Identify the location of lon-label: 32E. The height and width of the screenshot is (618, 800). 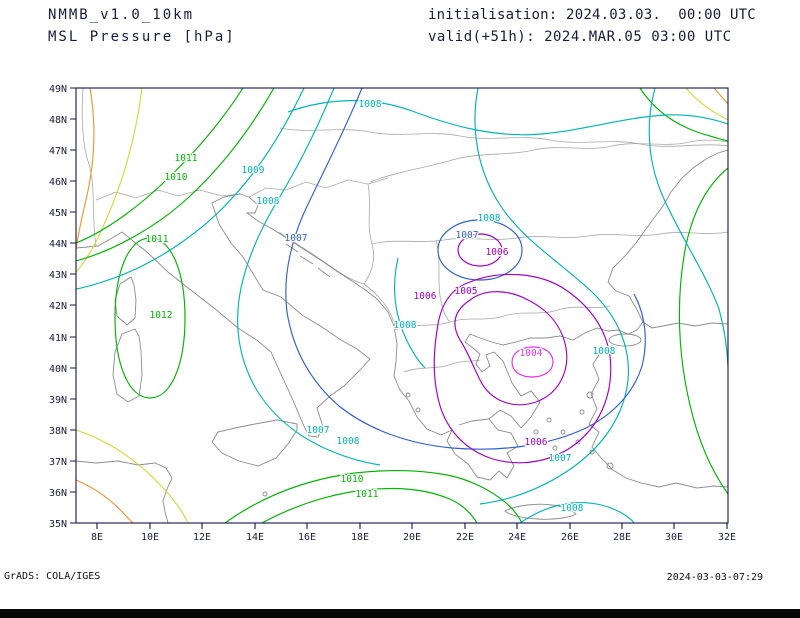
(727, 537).